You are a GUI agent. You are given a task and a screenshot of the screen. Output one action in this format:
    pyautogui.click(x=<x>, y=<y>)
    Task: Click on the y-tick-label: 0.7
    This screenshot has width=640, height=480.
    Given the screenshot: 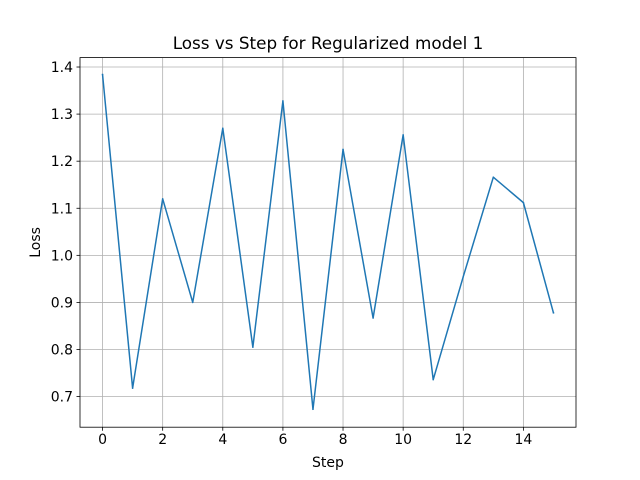 What is the action you would take?
    pyautogui.click(x=62, y=398)
    